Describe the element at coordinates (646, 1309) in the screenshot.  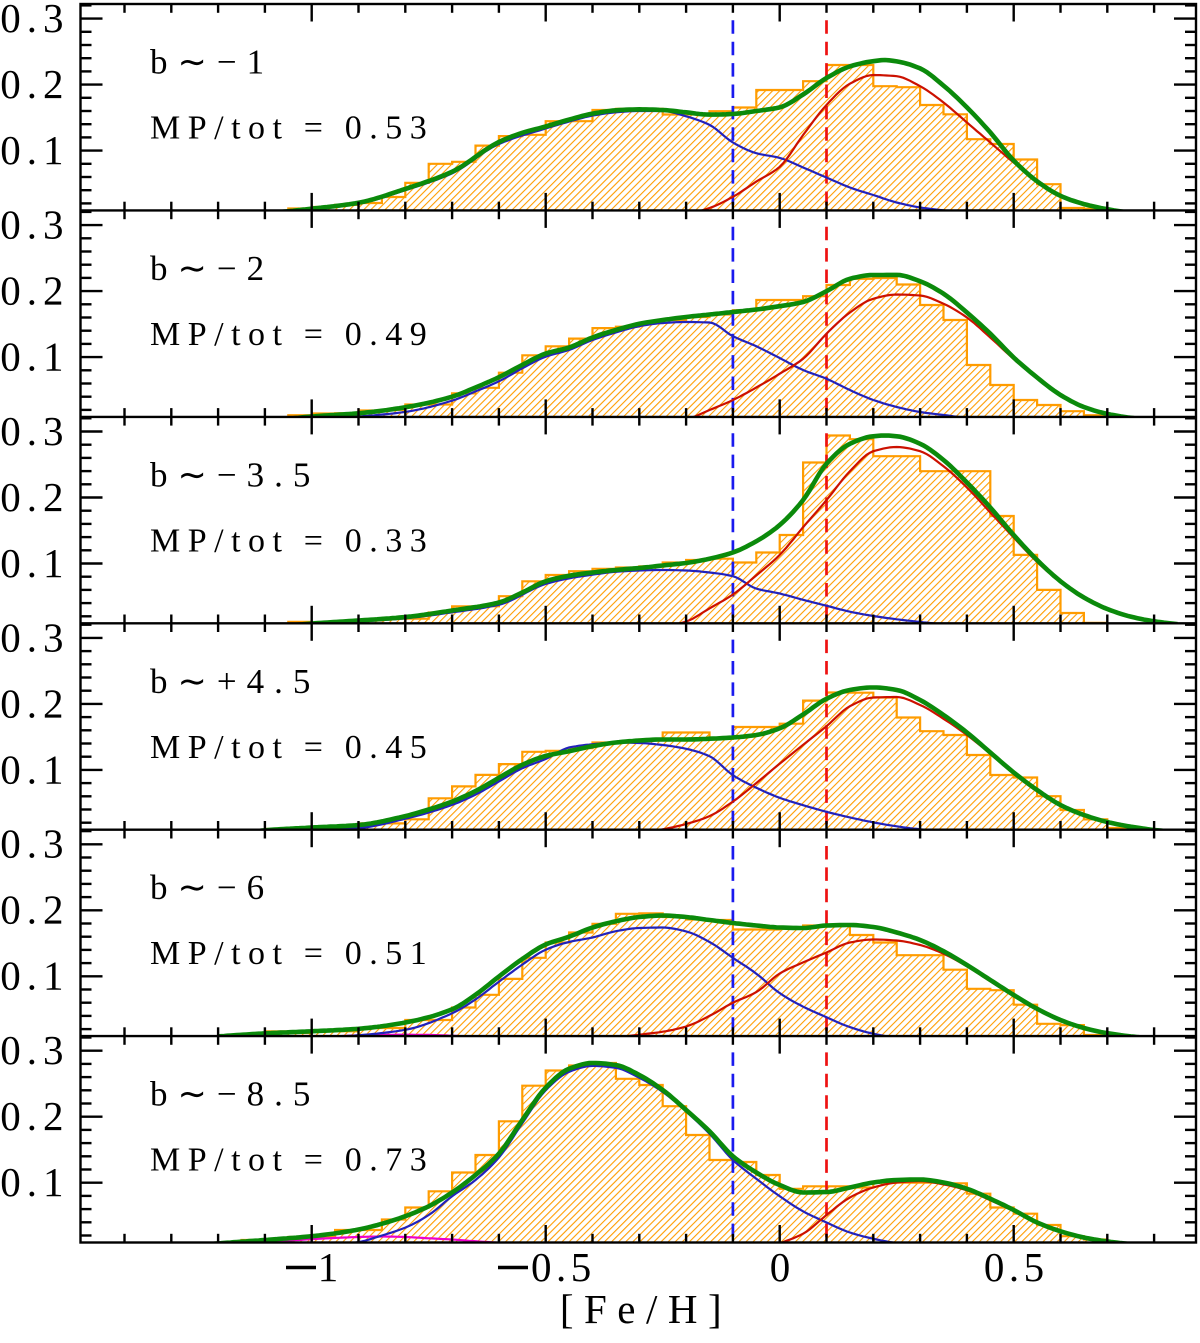
I see `svg-text: [Fe/H]` at that location.